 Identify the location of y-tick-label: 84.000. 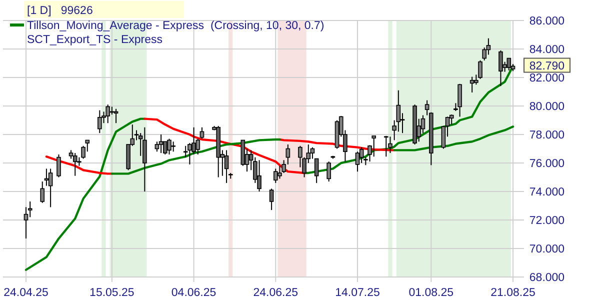
(547, 50).